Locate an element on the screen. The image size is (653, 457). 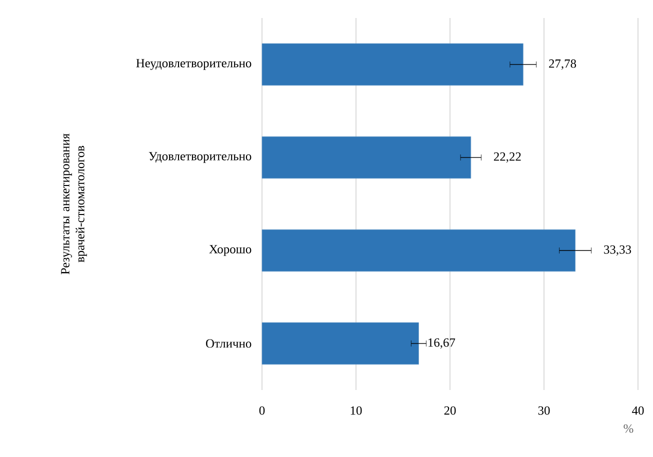
data-label: 33,33 is located at coordinates (618, 250).